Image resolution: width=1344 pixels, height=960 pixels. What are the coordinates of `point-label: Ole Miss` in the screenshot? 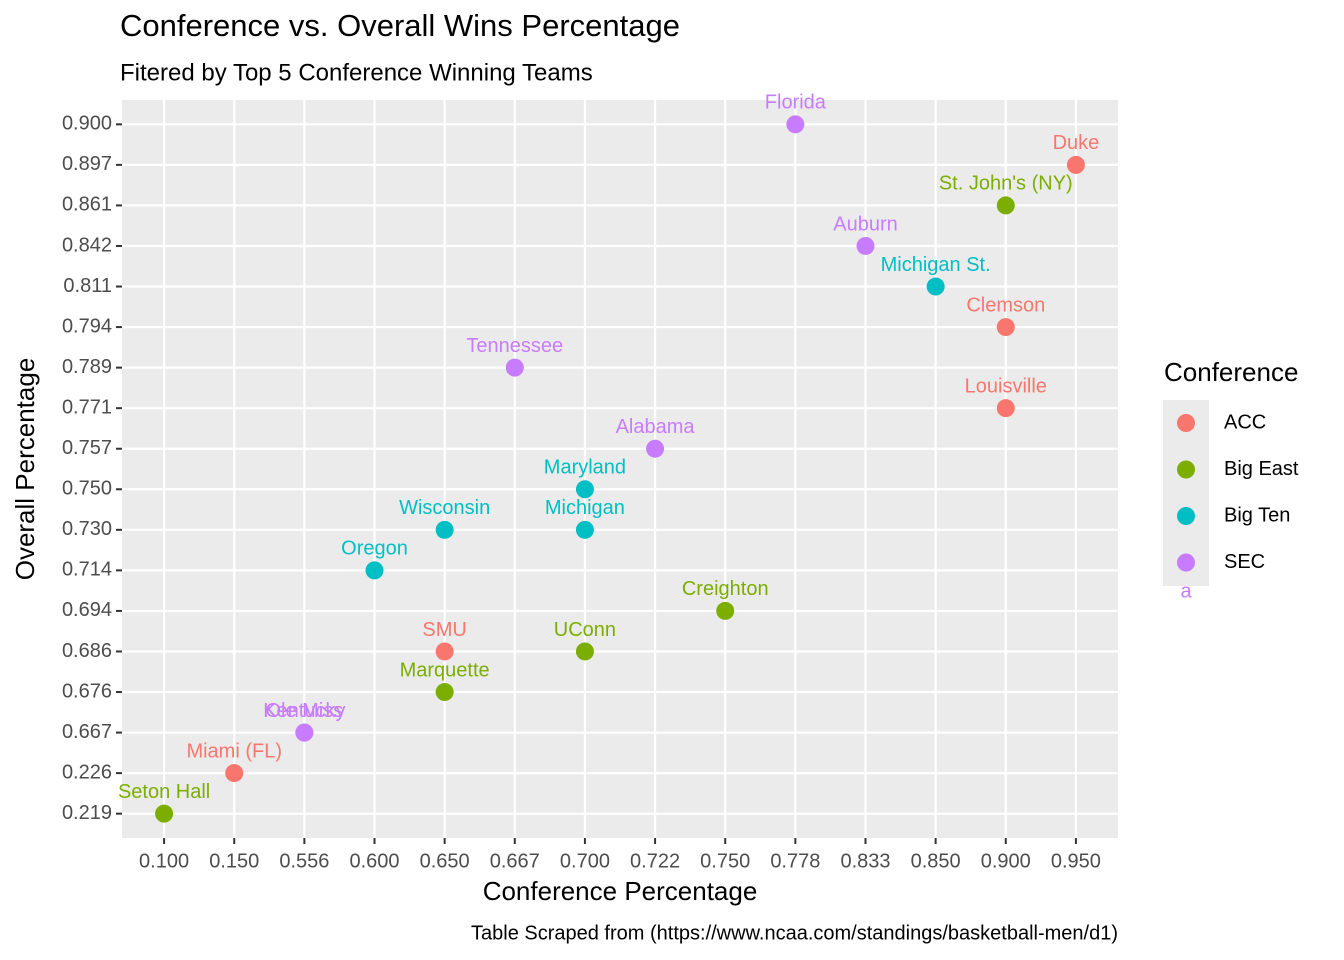 It's located at (304, 711).